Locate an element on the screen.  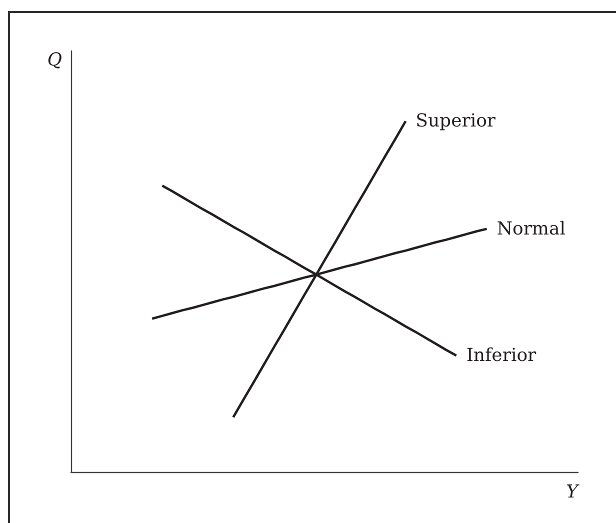
series-label: Superior is located at coordinates (456, 121).